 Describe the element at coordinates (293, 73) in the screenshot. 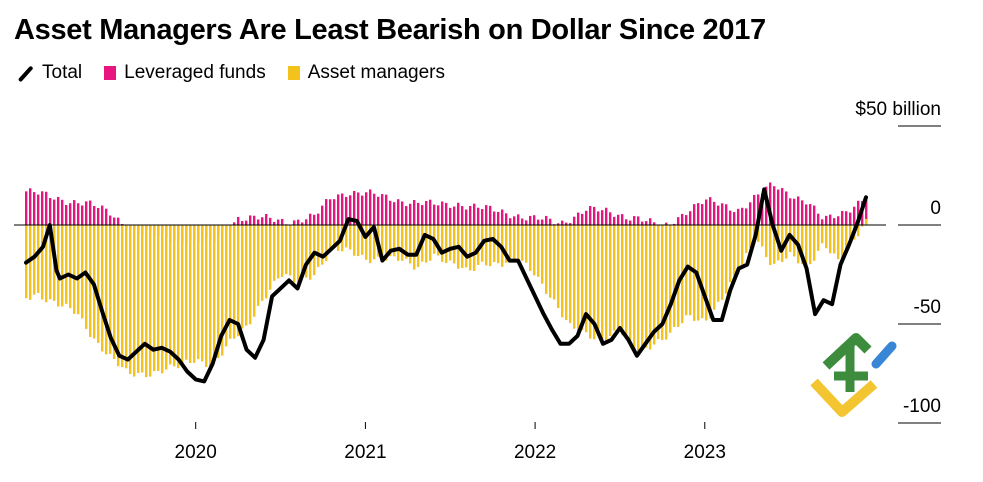

I see `legend-swatch-asset-managers-icon` at that location.